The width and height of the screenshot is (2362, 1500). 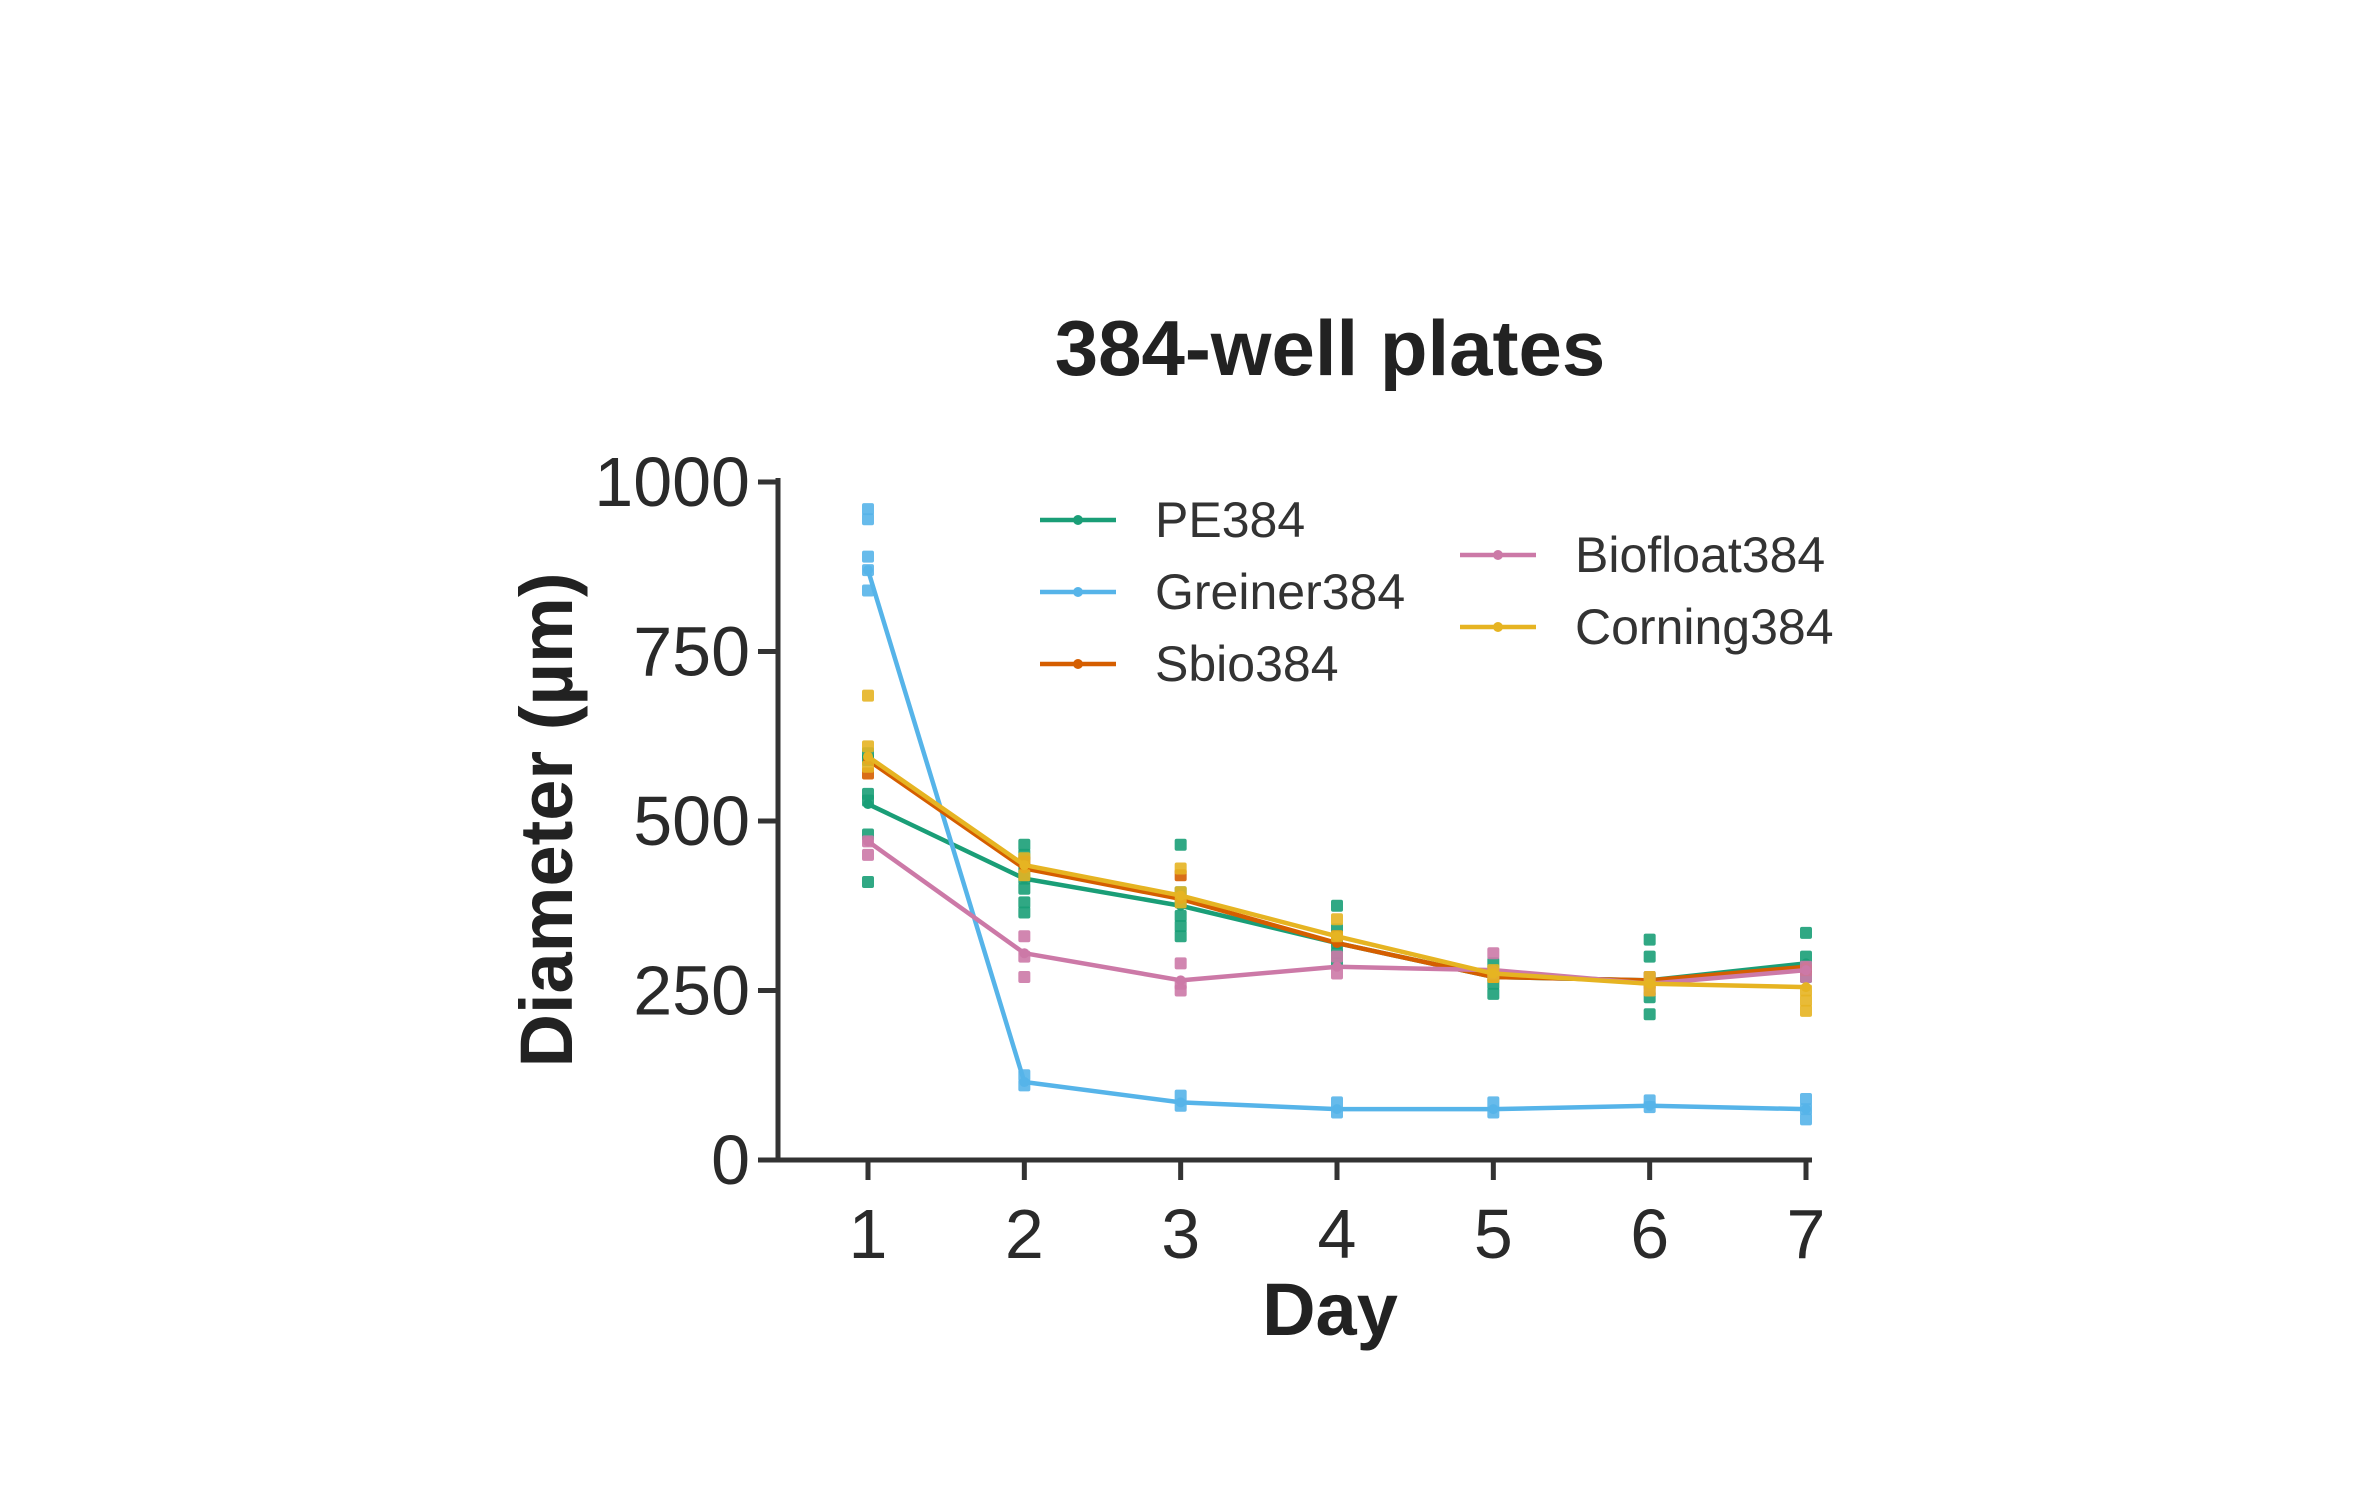 What do you see at coordinates (691, 652) in the screenshot?
I see `y-tick-label-750: 750` at bounding box center [691, 652].